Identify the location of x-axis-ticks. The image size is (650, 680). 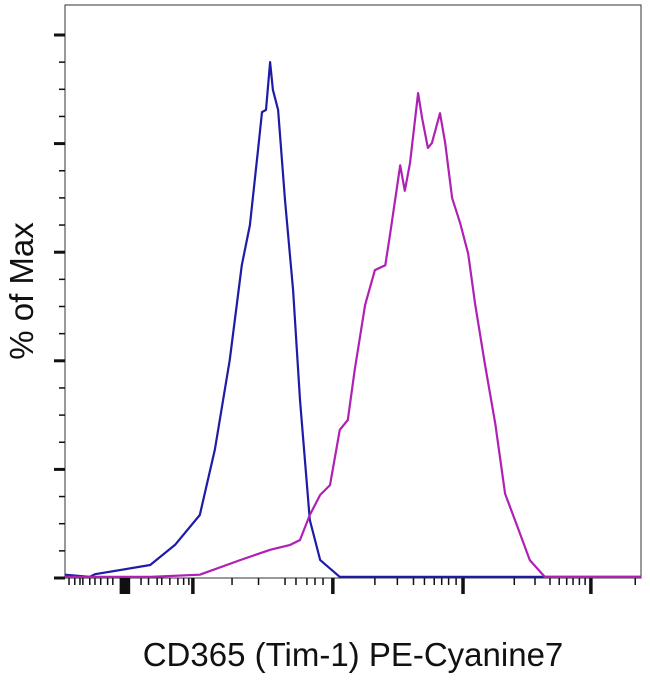
(352, 586).